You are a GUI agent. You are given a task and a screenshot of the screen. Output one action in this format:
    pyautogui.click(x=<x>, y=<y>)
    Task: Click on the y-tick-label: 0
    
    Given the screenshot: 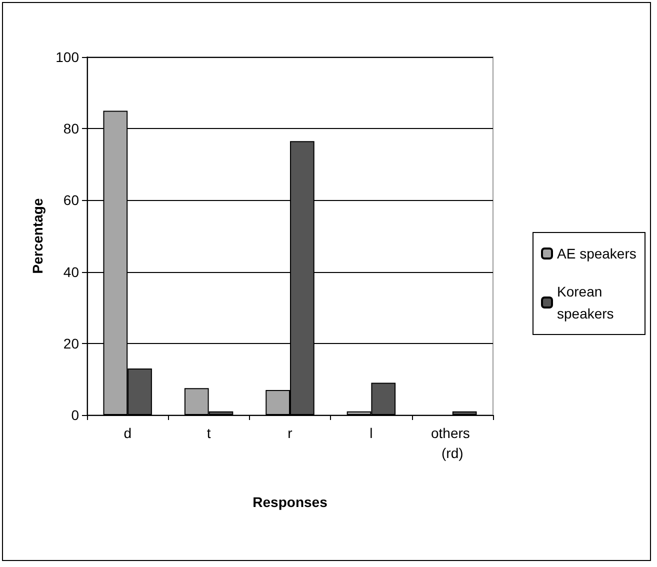 What is the action you would take?
    pyautogui.click(x=75, y=415)
    